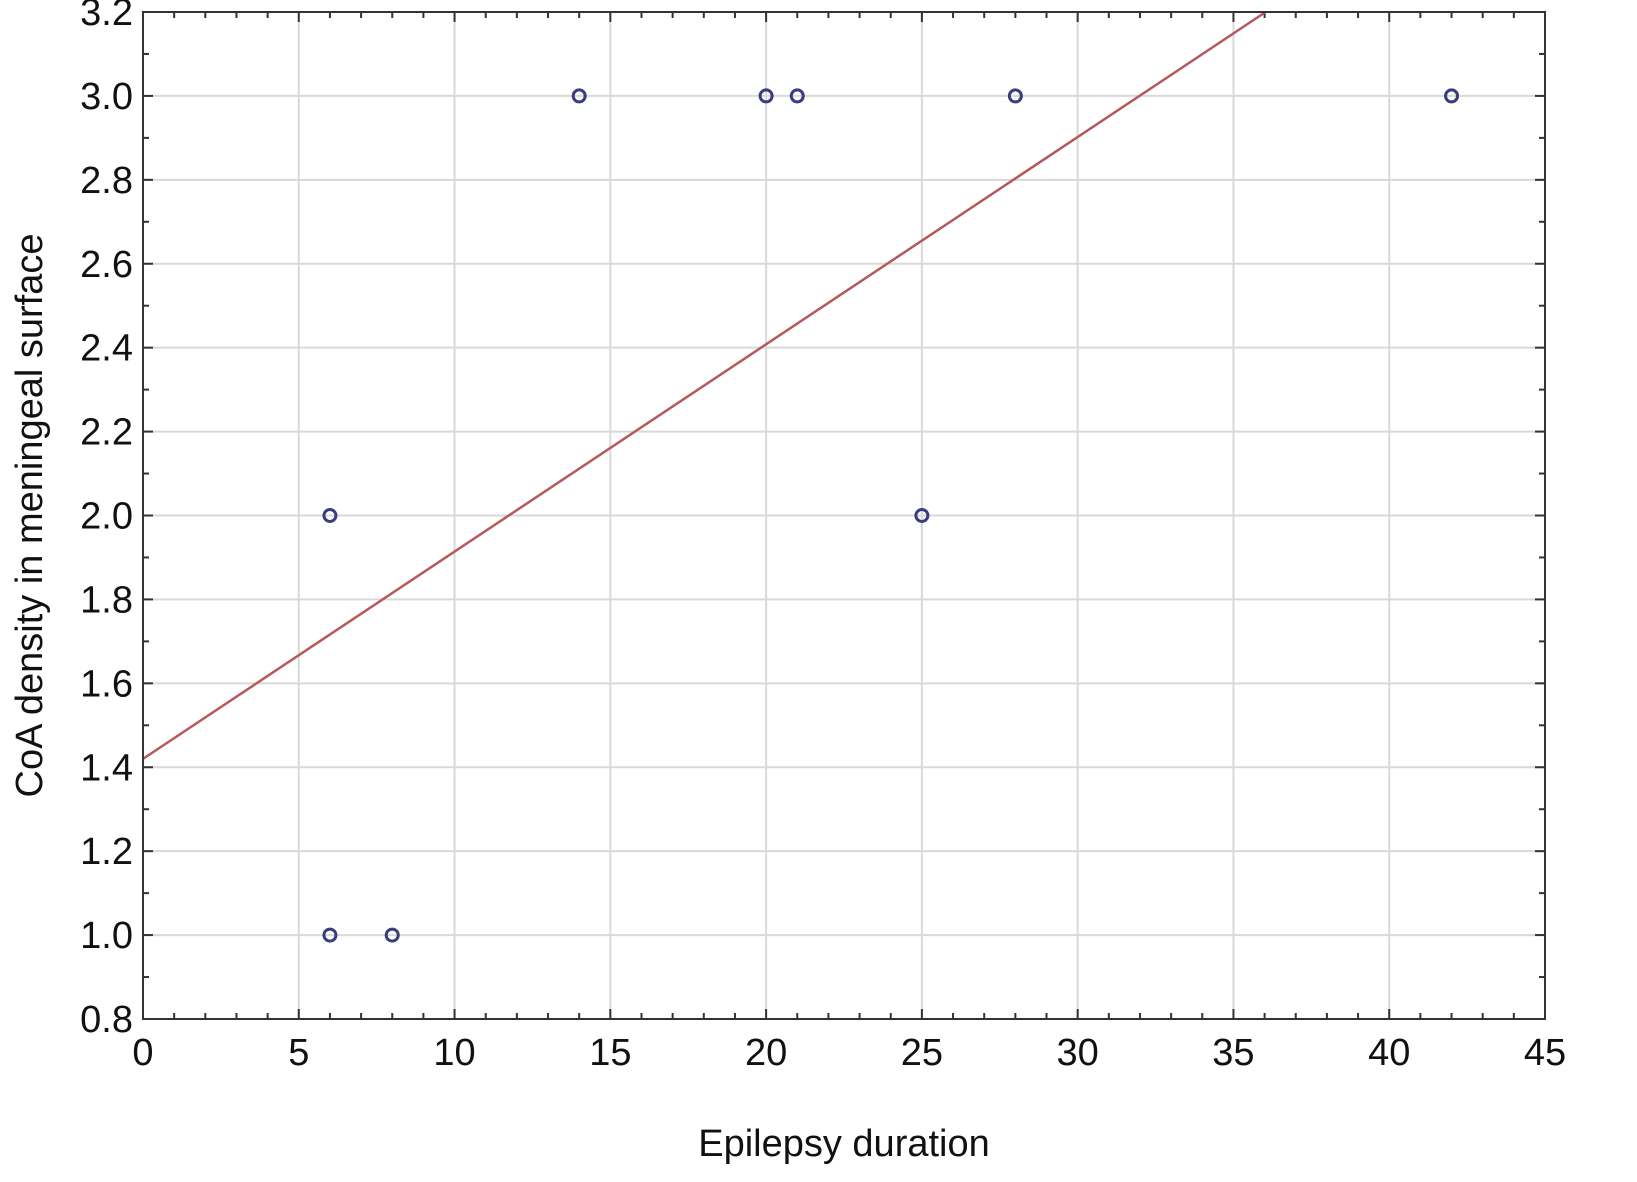 Image resolution: width=1637 pixels, height=1182 pixels. Describe the element at coordinates (106, 936) in the screenshot. I see `y-tick-label-1.0: 1.0` at that location.